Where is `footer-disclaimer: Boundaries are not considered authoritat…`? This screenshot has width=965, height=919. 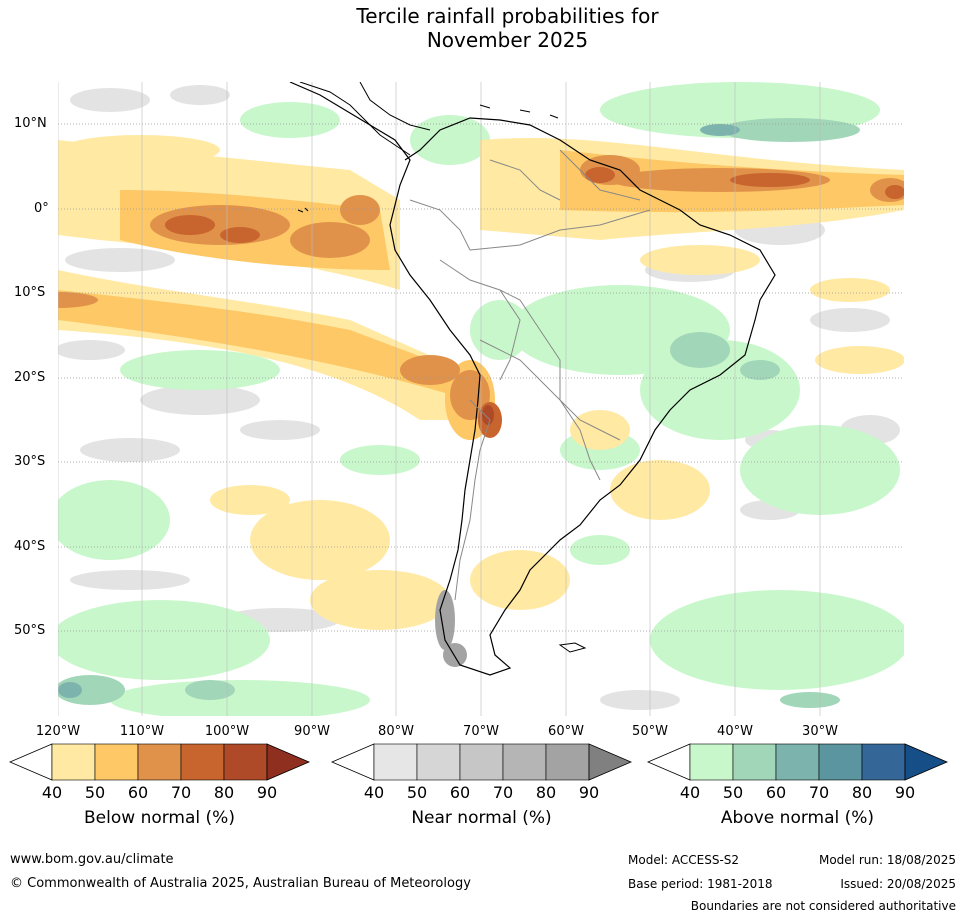 footer-disclaimer: Boundaries are not considered authoritat… is located at coordinates (823, 906).